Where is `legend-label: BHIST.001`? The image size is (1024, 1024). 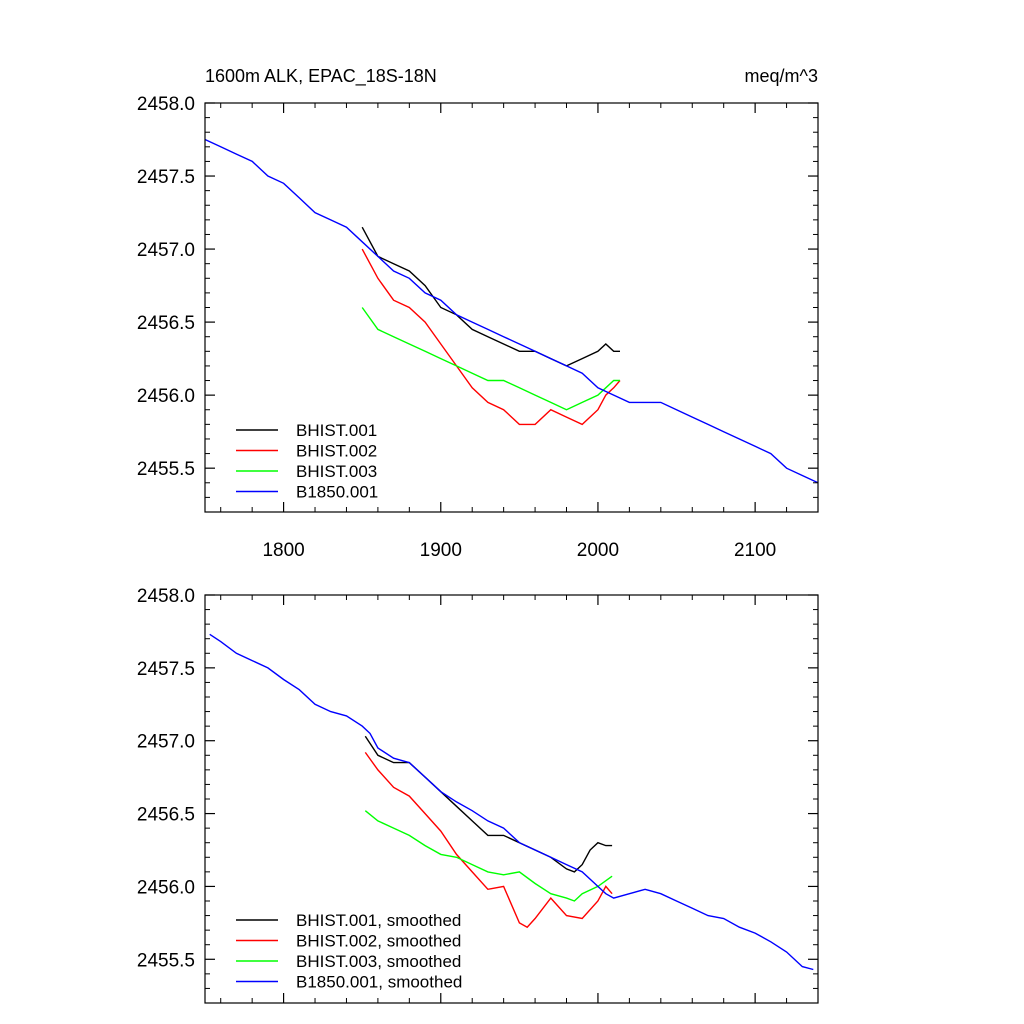 legend-label: BHIST.001 is located at coordinates (336, 430).